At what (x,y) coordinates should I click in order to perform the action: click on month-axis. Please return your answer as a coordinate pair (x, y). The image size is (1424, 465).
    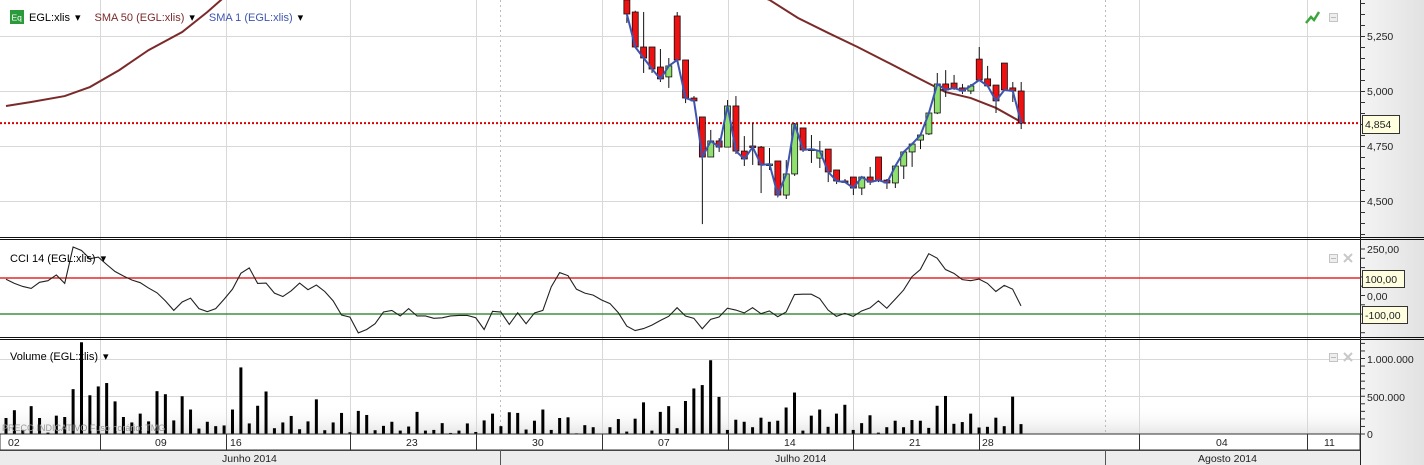
    Looking at the image, I should click on (680, 457).